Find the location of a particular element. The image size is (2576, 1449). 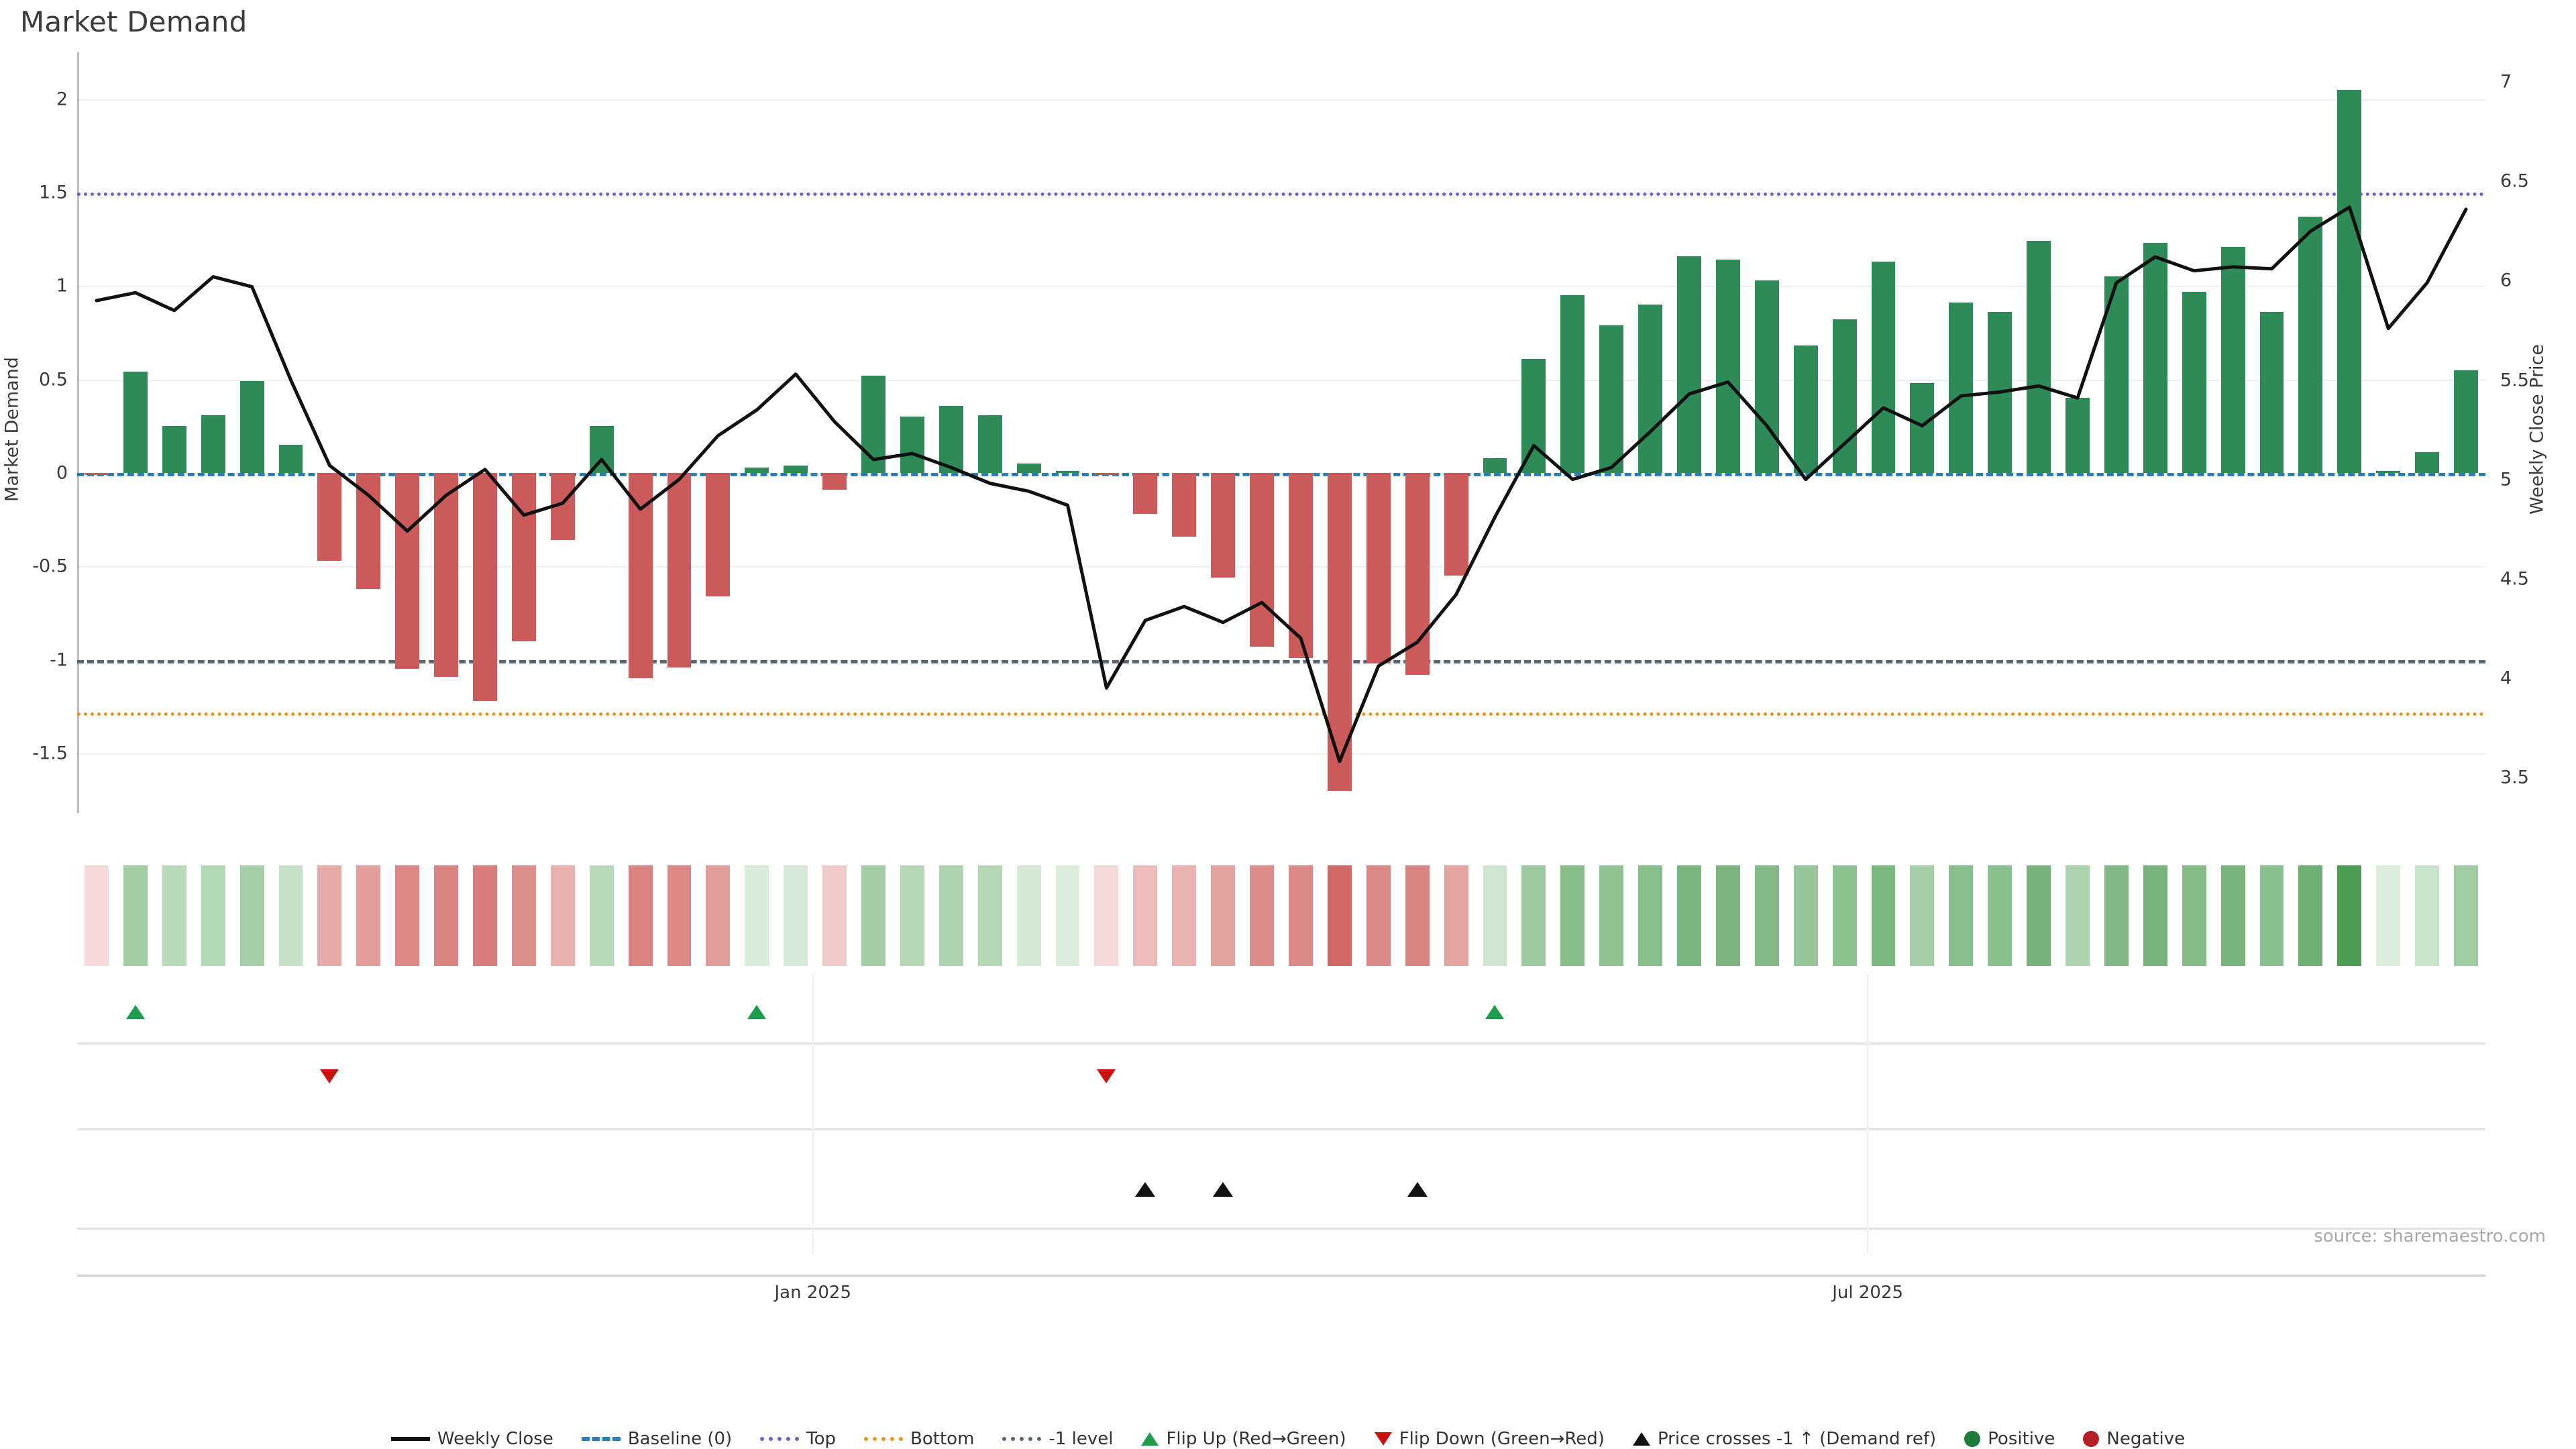

y-tick-left: -0.5 is located at coordinates (50, 566).